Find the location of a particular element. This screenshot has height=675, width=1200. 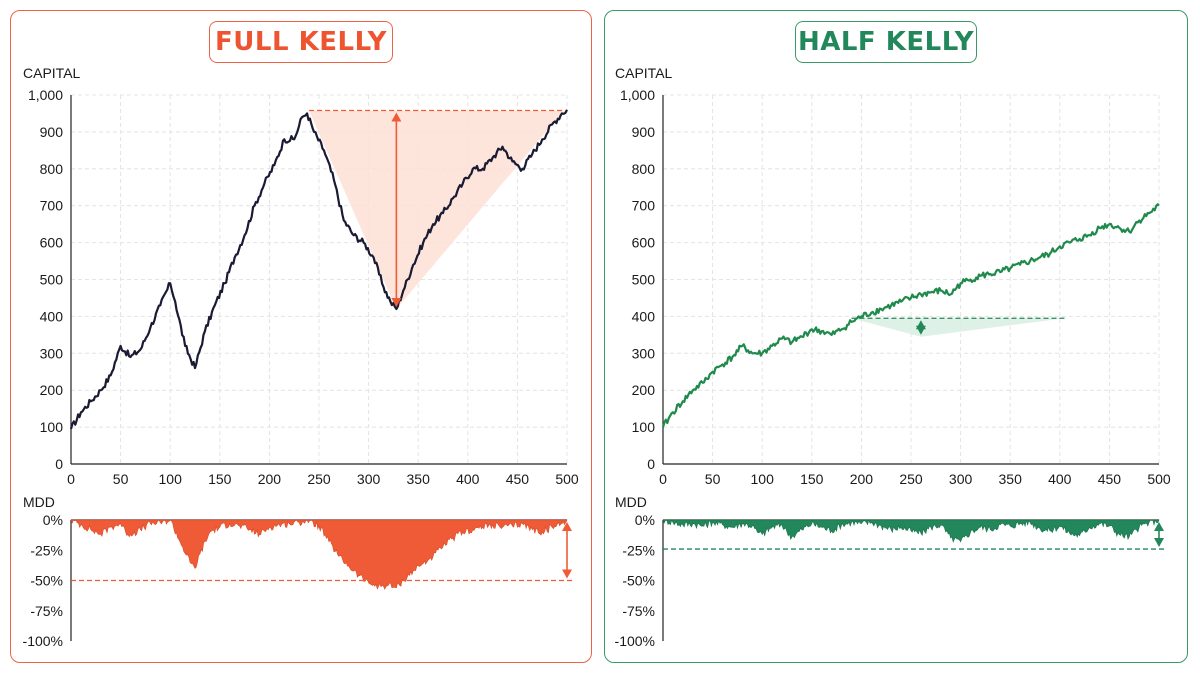

full-kelly-title: FULL KELLY is located at coordinates (301, 42).